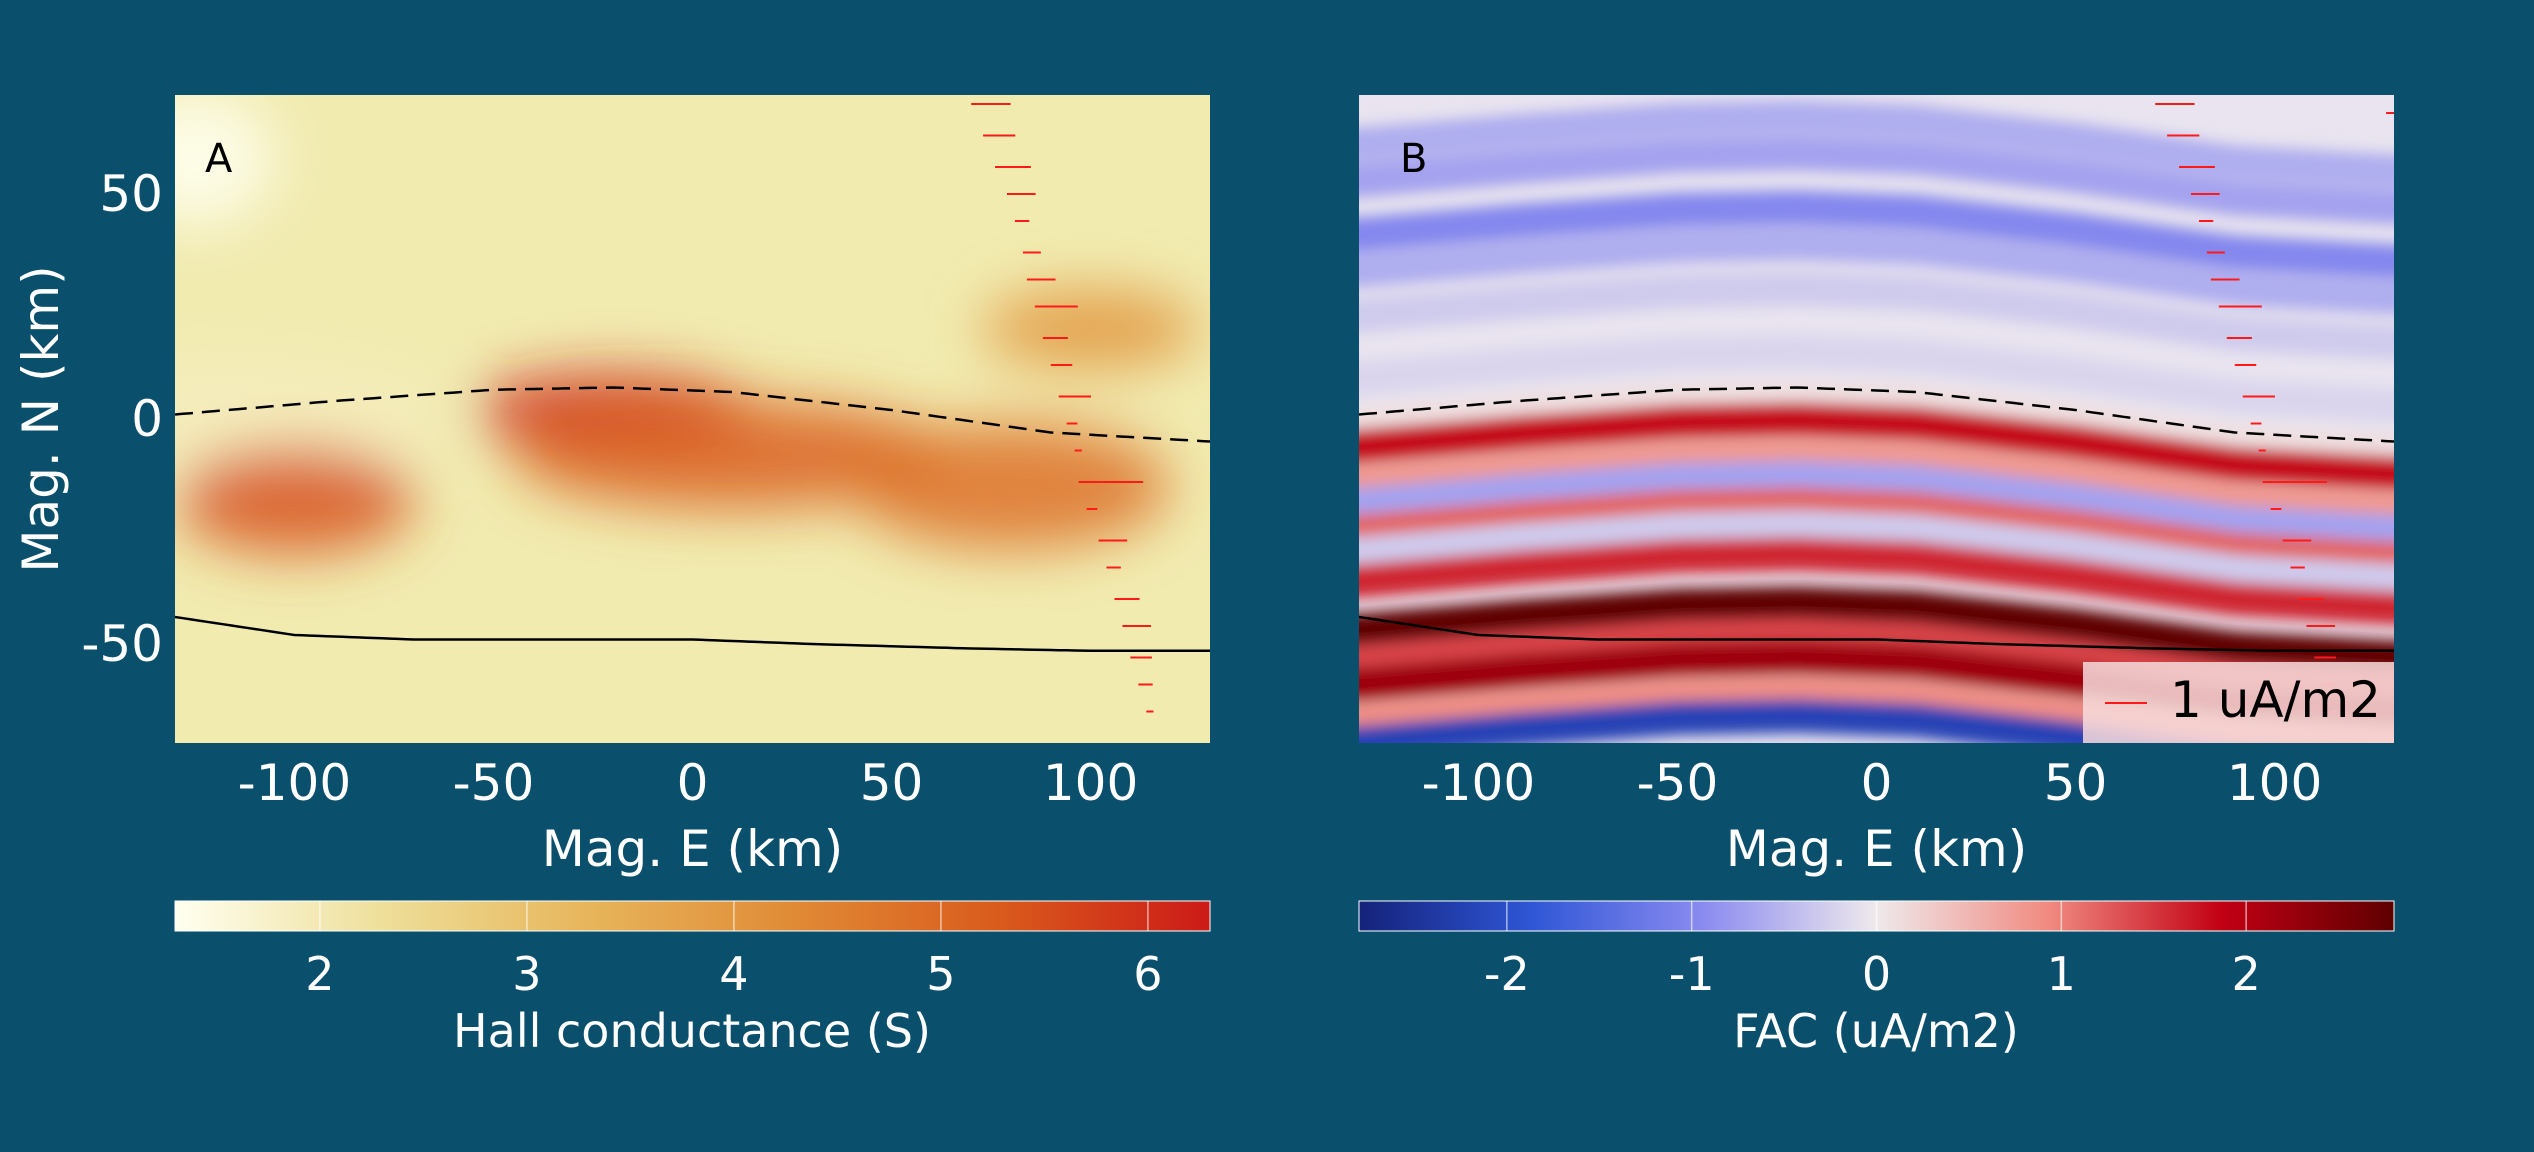  Describe the element at coordinates (1507, 974) in the screenshot. I see `colorbar-tick-label: -2` at that location.